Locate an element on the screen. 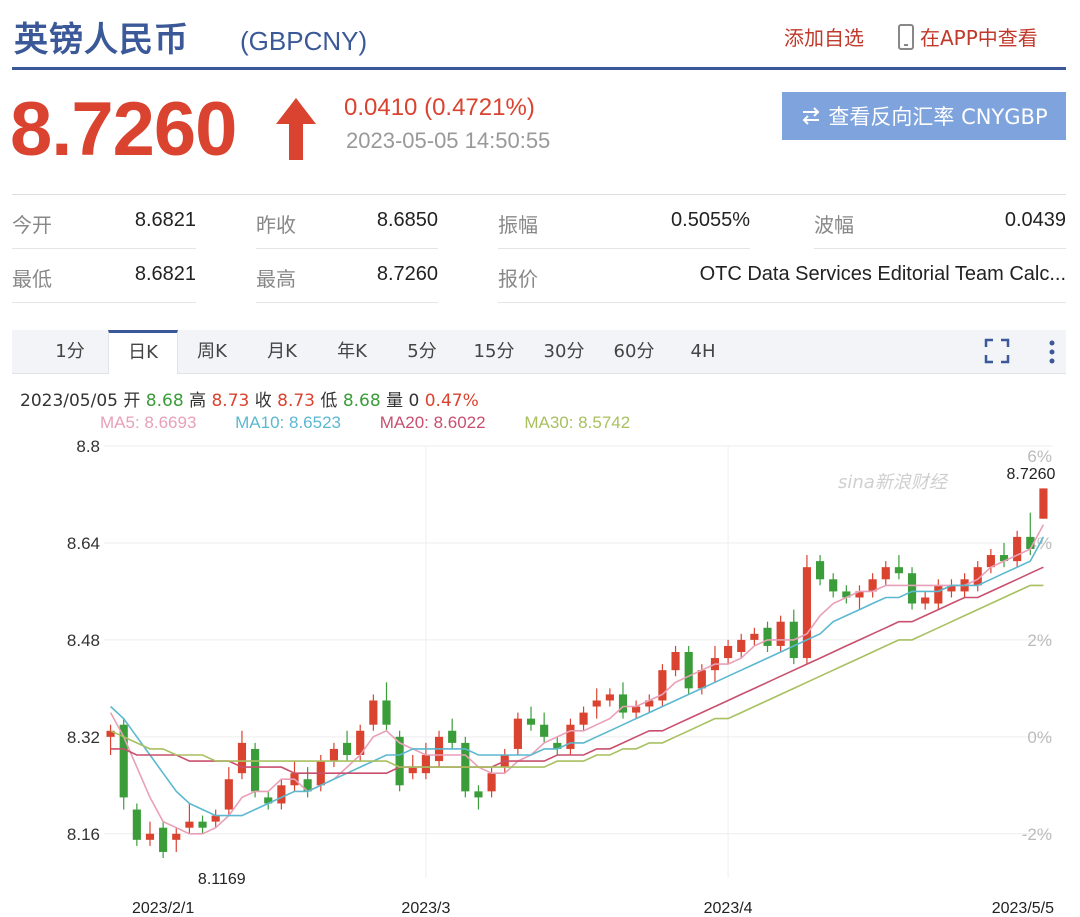  tab-60min: 60分 is located at coordinates (634, 351).